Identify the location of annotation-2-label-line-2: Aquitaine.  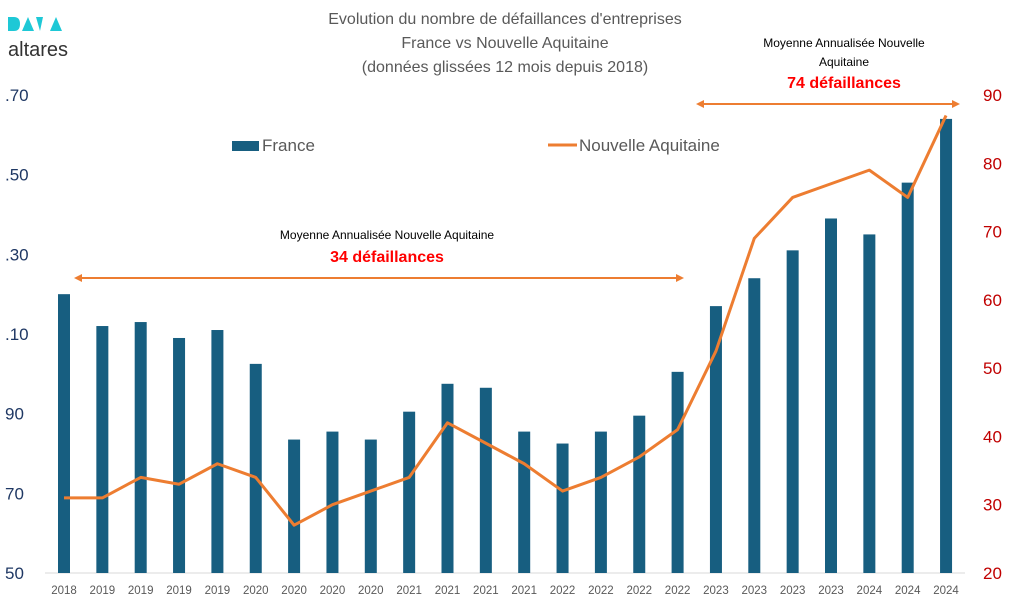
(844, 62).